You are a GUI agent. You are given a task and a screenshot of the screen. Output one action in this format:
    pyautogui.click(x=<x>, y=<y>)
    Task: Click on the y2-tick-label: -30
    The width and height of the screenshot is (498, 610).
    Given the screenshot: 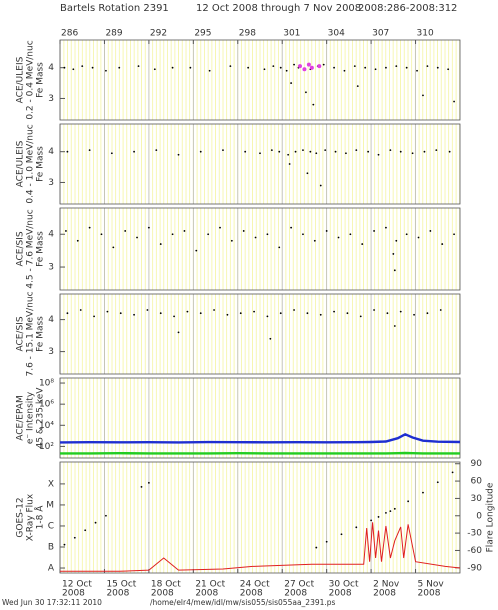 What is the action you would take?
    pyautogui.click(x=474, y=534)
    